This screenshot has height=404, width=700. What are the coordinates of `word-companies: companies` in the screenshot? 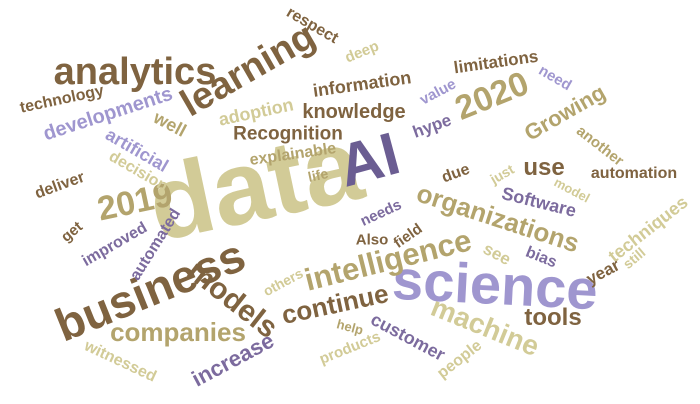 It's located at (178, 332).